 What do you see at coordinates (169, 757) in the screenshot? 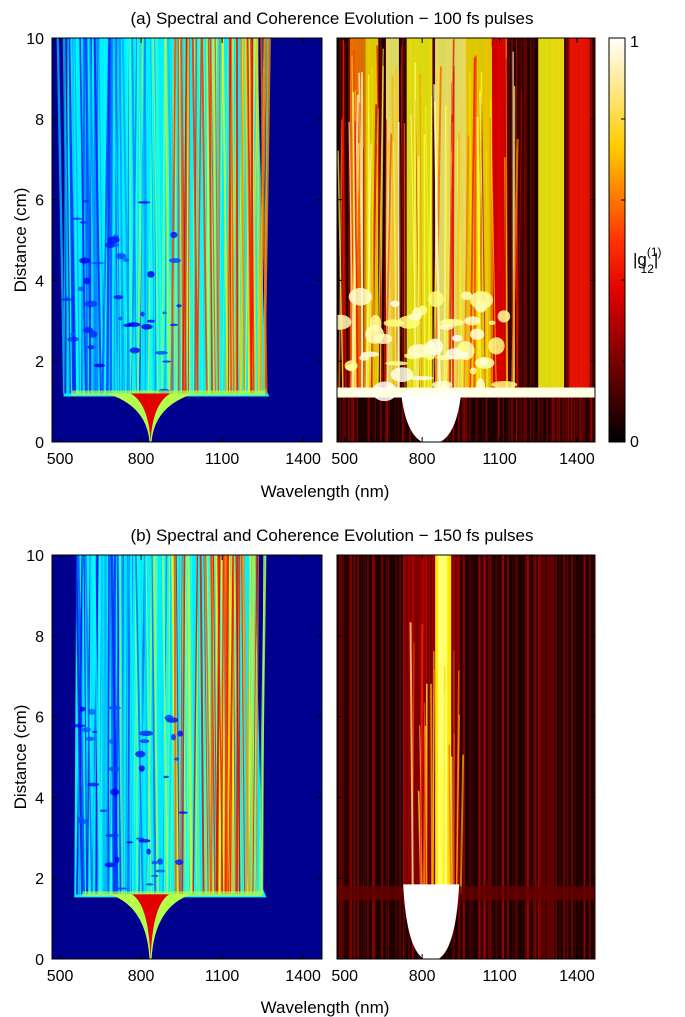
I see `spectral-map-b` at bounding box center [169, 757].